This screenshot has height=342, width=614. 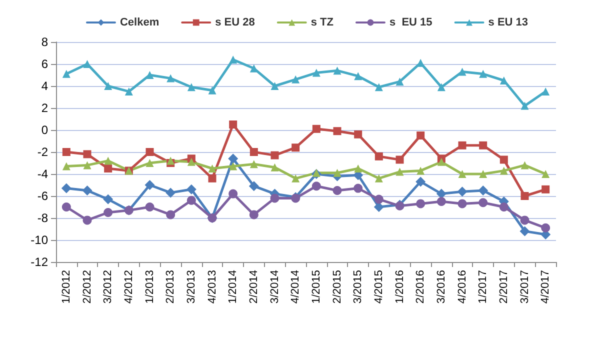 What do you see at coordinates (233, 287) in the screenshot?
I see `x-tick-label: 1/2014` at bounding box center [233, 287].